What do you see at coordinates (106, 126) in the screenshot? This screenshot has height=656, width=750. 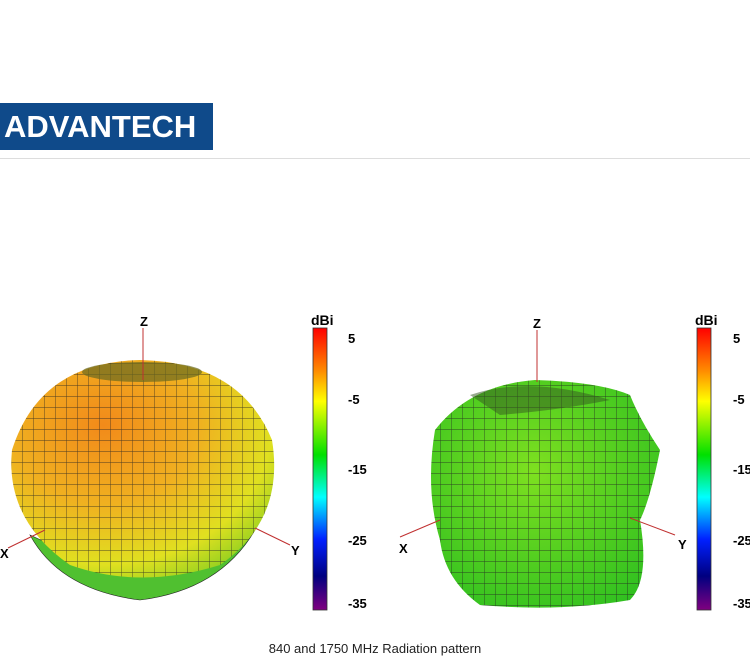 I see `advantech-logo: ADVANTECH` at bounding box center [106, 126].